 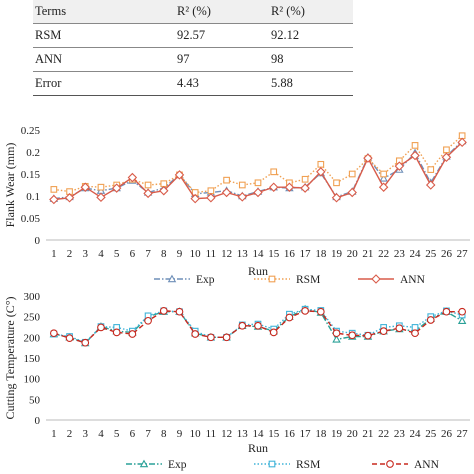 I want to click on y-tick-label: 250, so click(x=32, y=318).